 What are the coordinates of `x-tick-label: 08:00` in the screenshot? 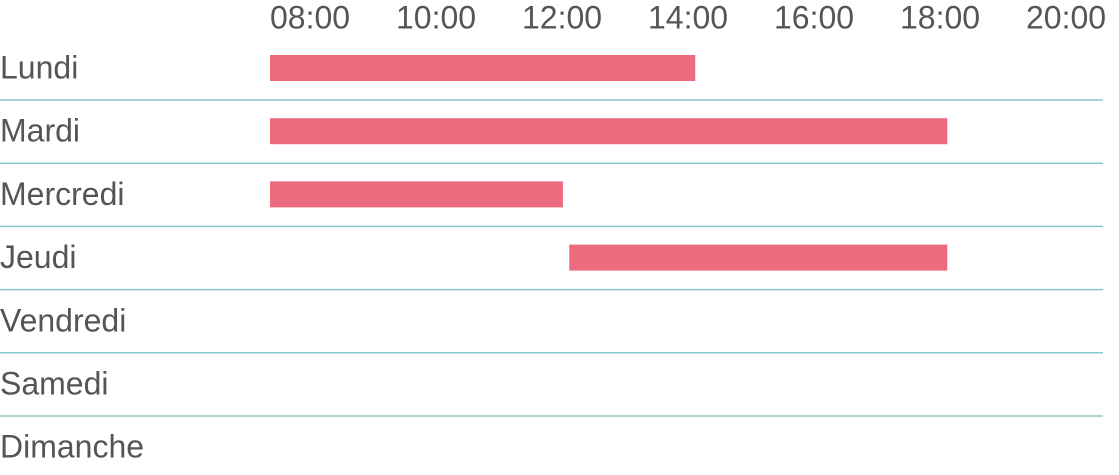 It's located at (310, 17).